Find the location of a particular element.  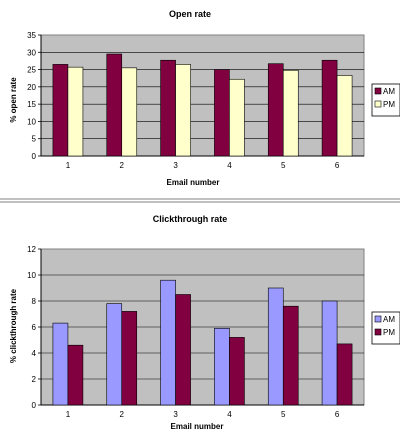

chart-1-y-tick-label: 30 is located at coordinates (31, 52).